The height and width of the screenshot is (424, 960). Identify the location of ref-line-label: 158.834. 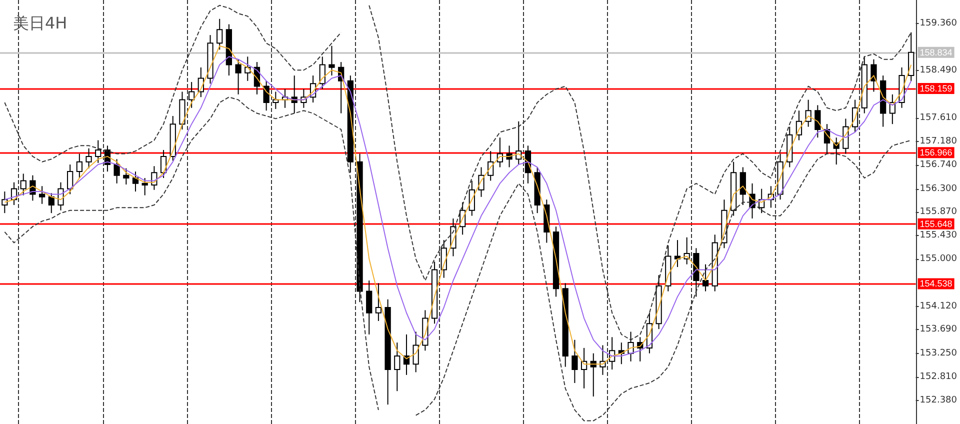
(936, 52).